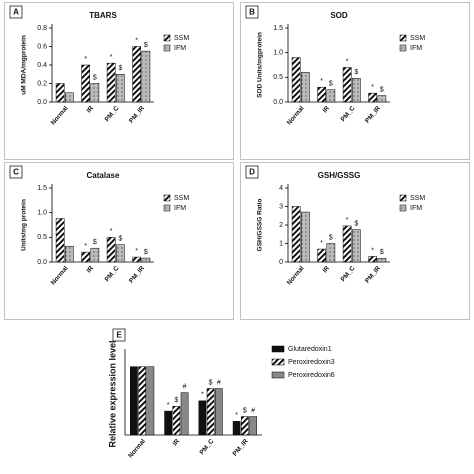 Image resolution: width=474 pixels, height=474 pixels. I want to click on panel-letter: E, so click(119, 335).